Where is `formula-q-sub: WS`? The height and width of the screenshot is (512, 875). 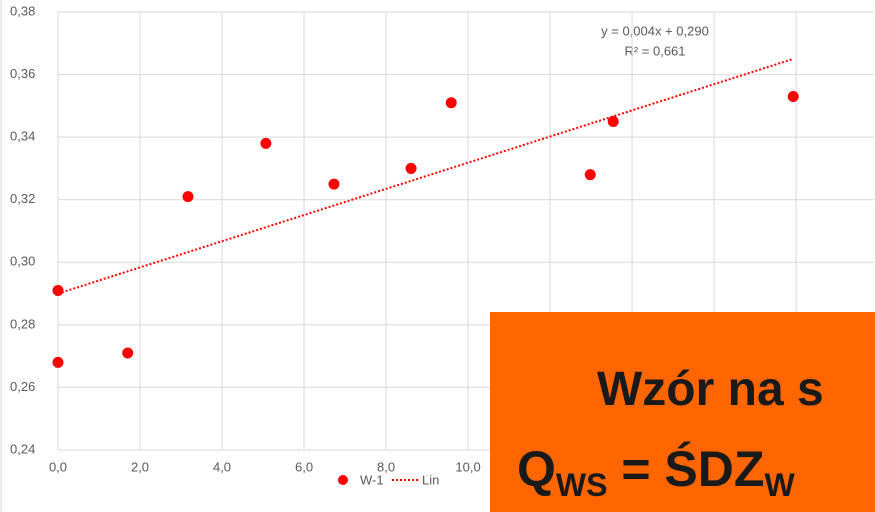
formula-q-sub: WS is located at coordinates (581, 485).